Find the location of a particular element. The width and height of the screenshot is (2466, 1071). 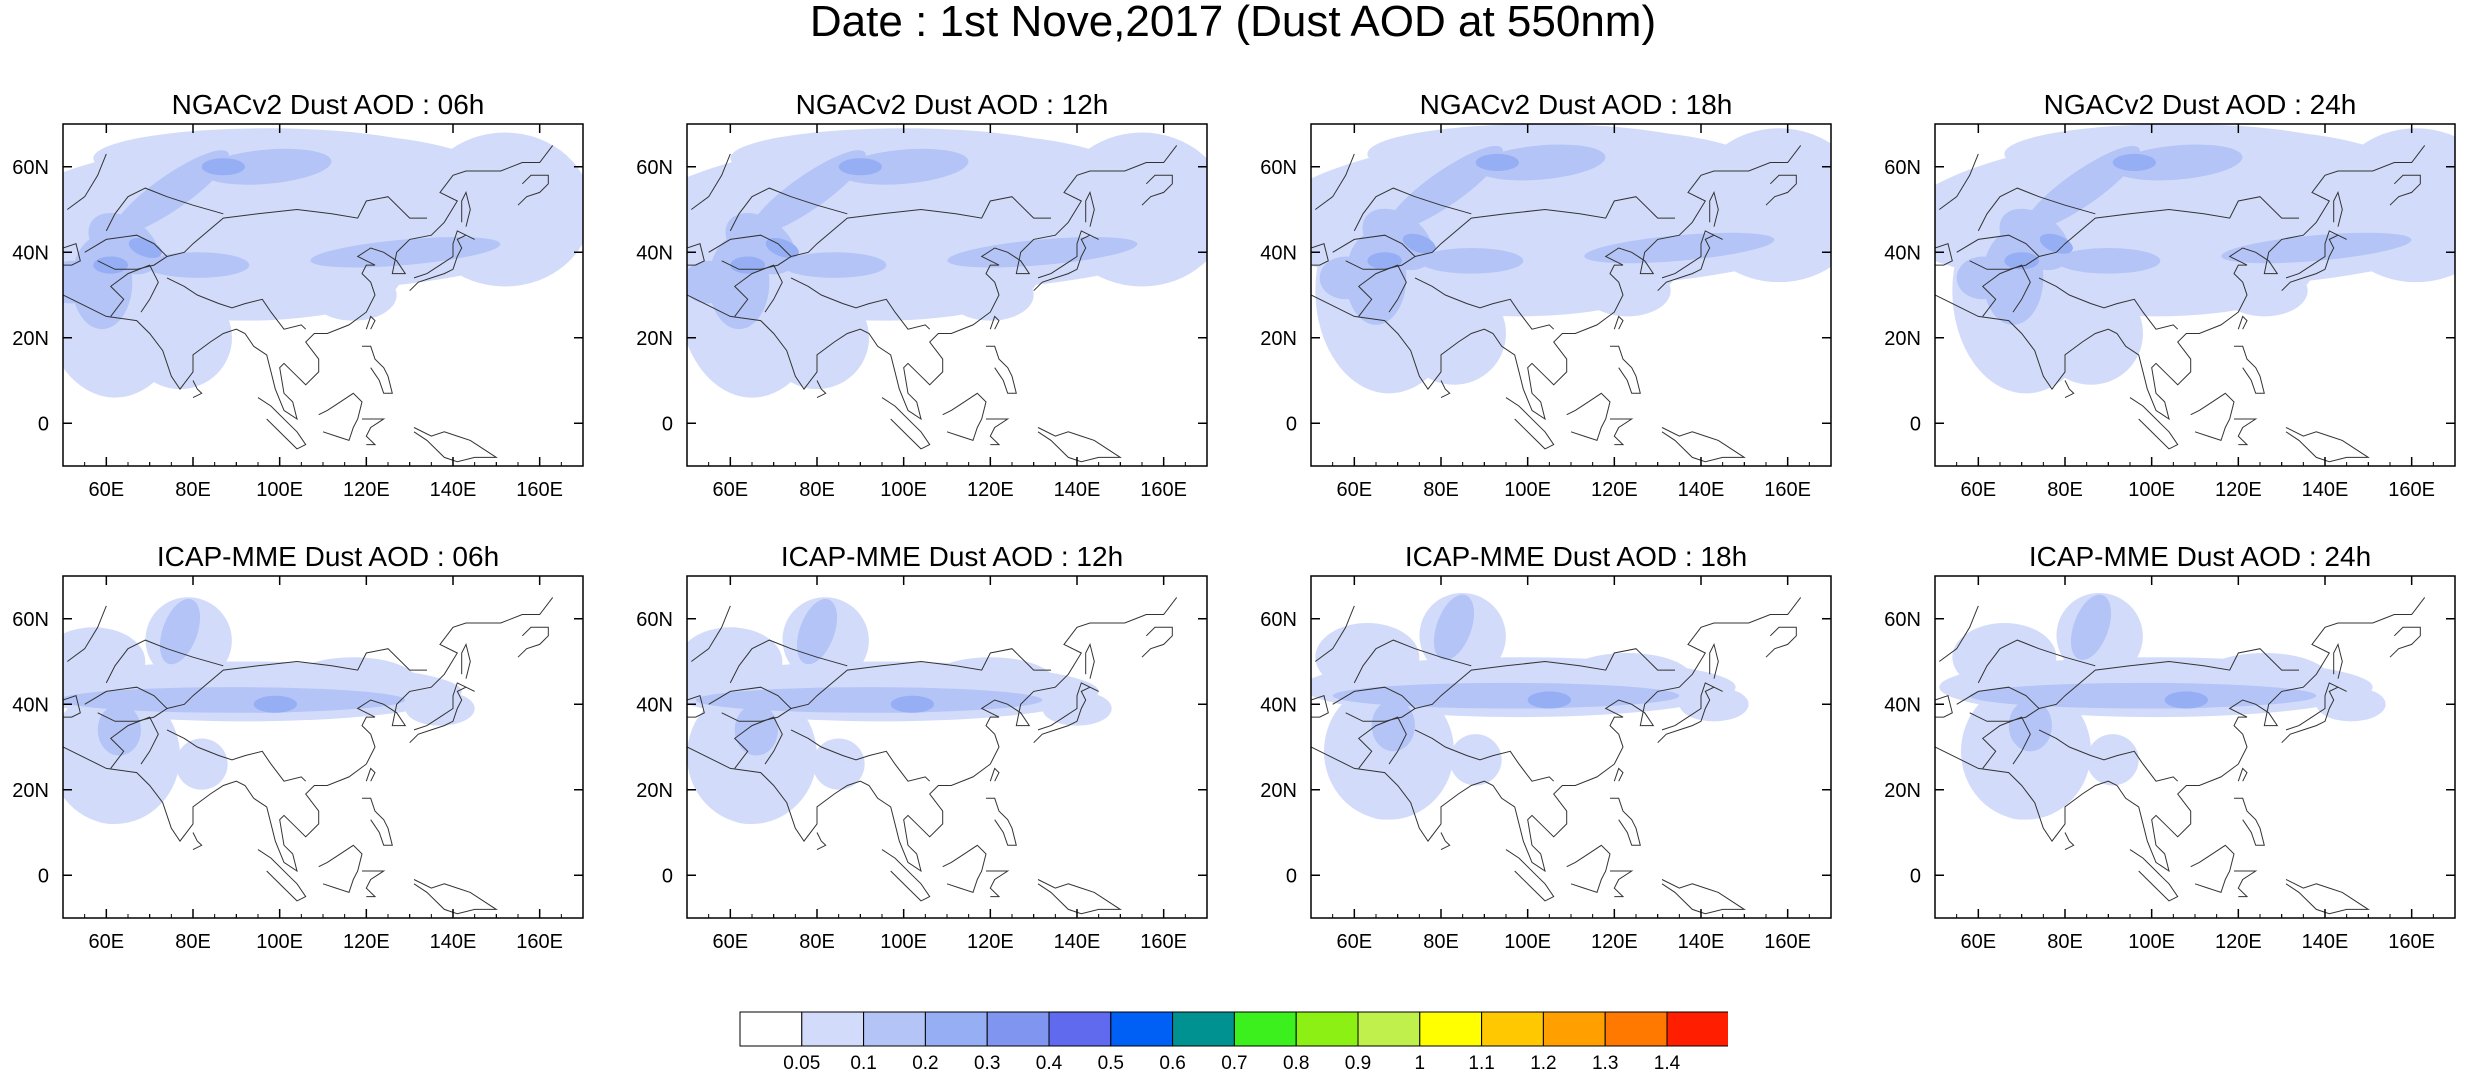

panel-title: NGACv2 Dust AOD : 12h is located at coordinates (952, 104).